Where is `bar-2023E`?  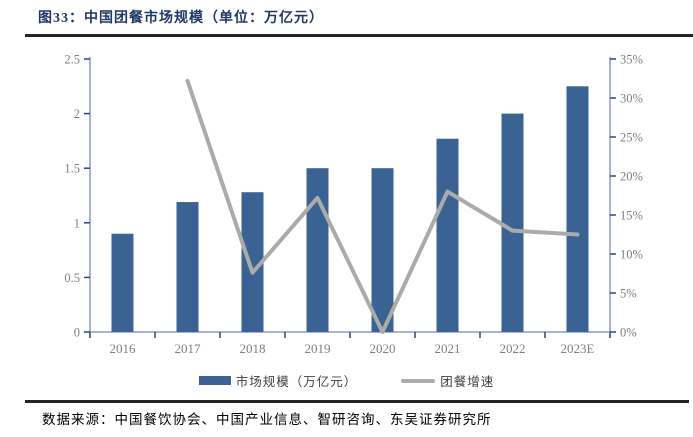 bar-2023E is located at coordinates (577, 209).